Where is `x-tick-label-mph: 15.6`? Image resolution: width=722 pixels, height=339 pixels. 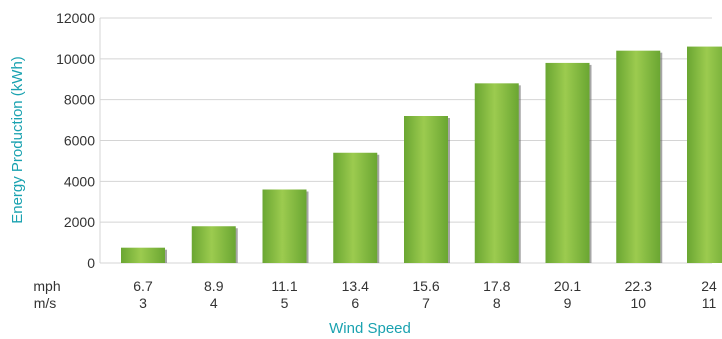 x-tick-label-mph: 15.6 is located at coordinates (425, 286).